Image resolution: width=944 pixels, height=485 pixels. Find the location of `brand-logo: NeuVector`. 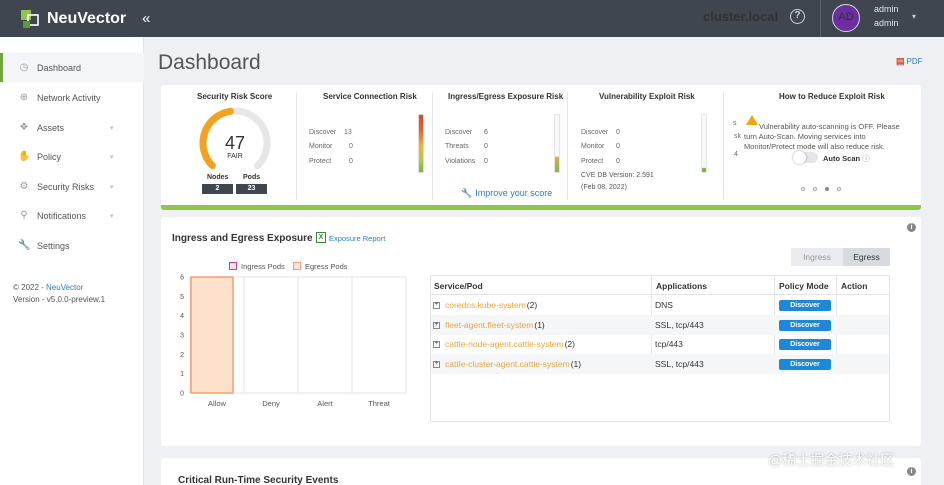

brand-logo: NeuVector is located at coordinates (72, 19).